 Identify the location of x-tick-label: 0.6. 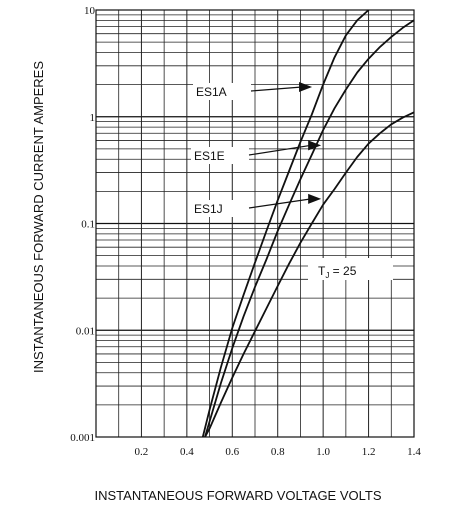
(232, 452).